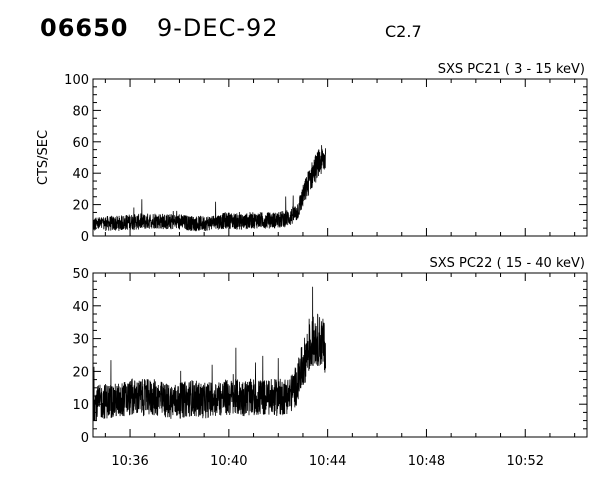 The image size is (600, 480). I want to click on x-tick-label: 10:40, so click(228, 461).